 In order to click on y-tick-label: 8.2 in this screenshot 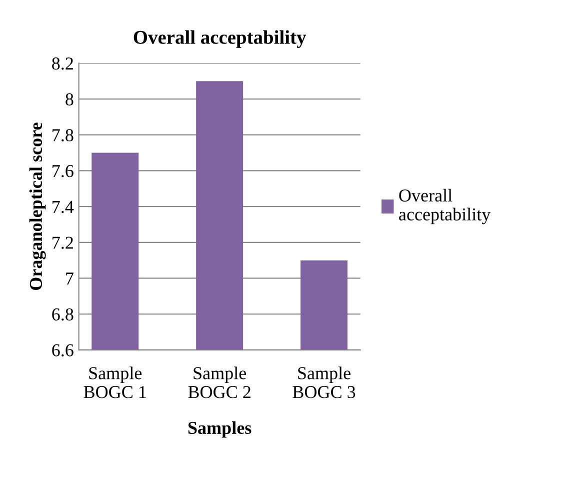, I will do `click(62, 63)`.